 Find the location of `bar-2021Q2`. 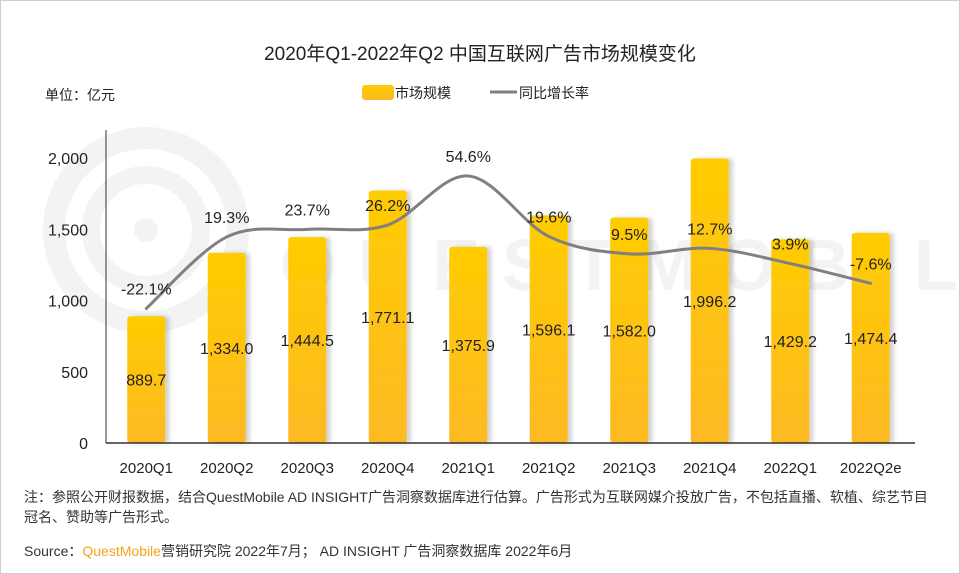

bar-2021Q2 is located at coordinates (548, 329).